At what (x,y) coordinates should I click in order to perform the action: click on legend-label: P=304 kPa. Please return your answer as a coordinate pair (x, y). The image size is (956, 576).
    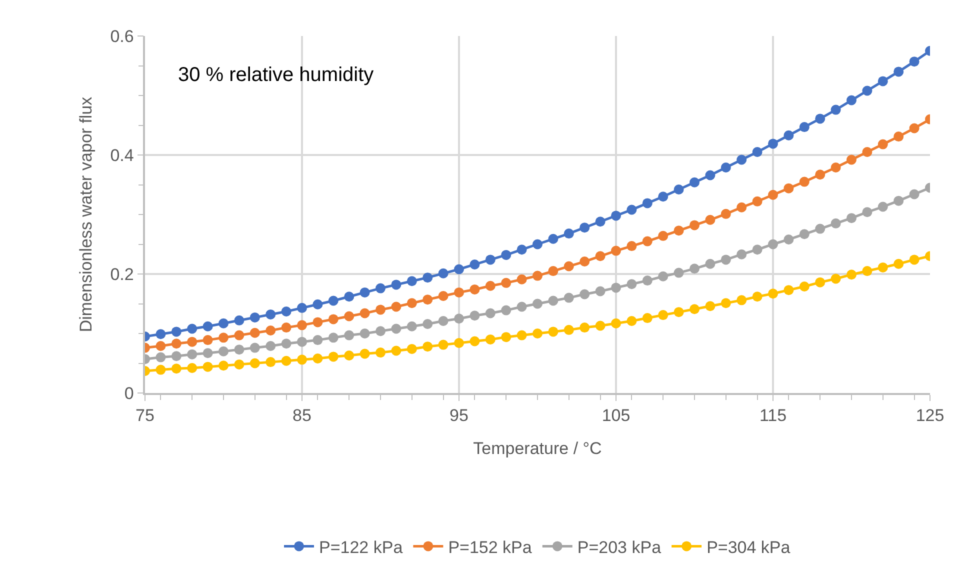
    Looking at the image, I should click on (748, 547).